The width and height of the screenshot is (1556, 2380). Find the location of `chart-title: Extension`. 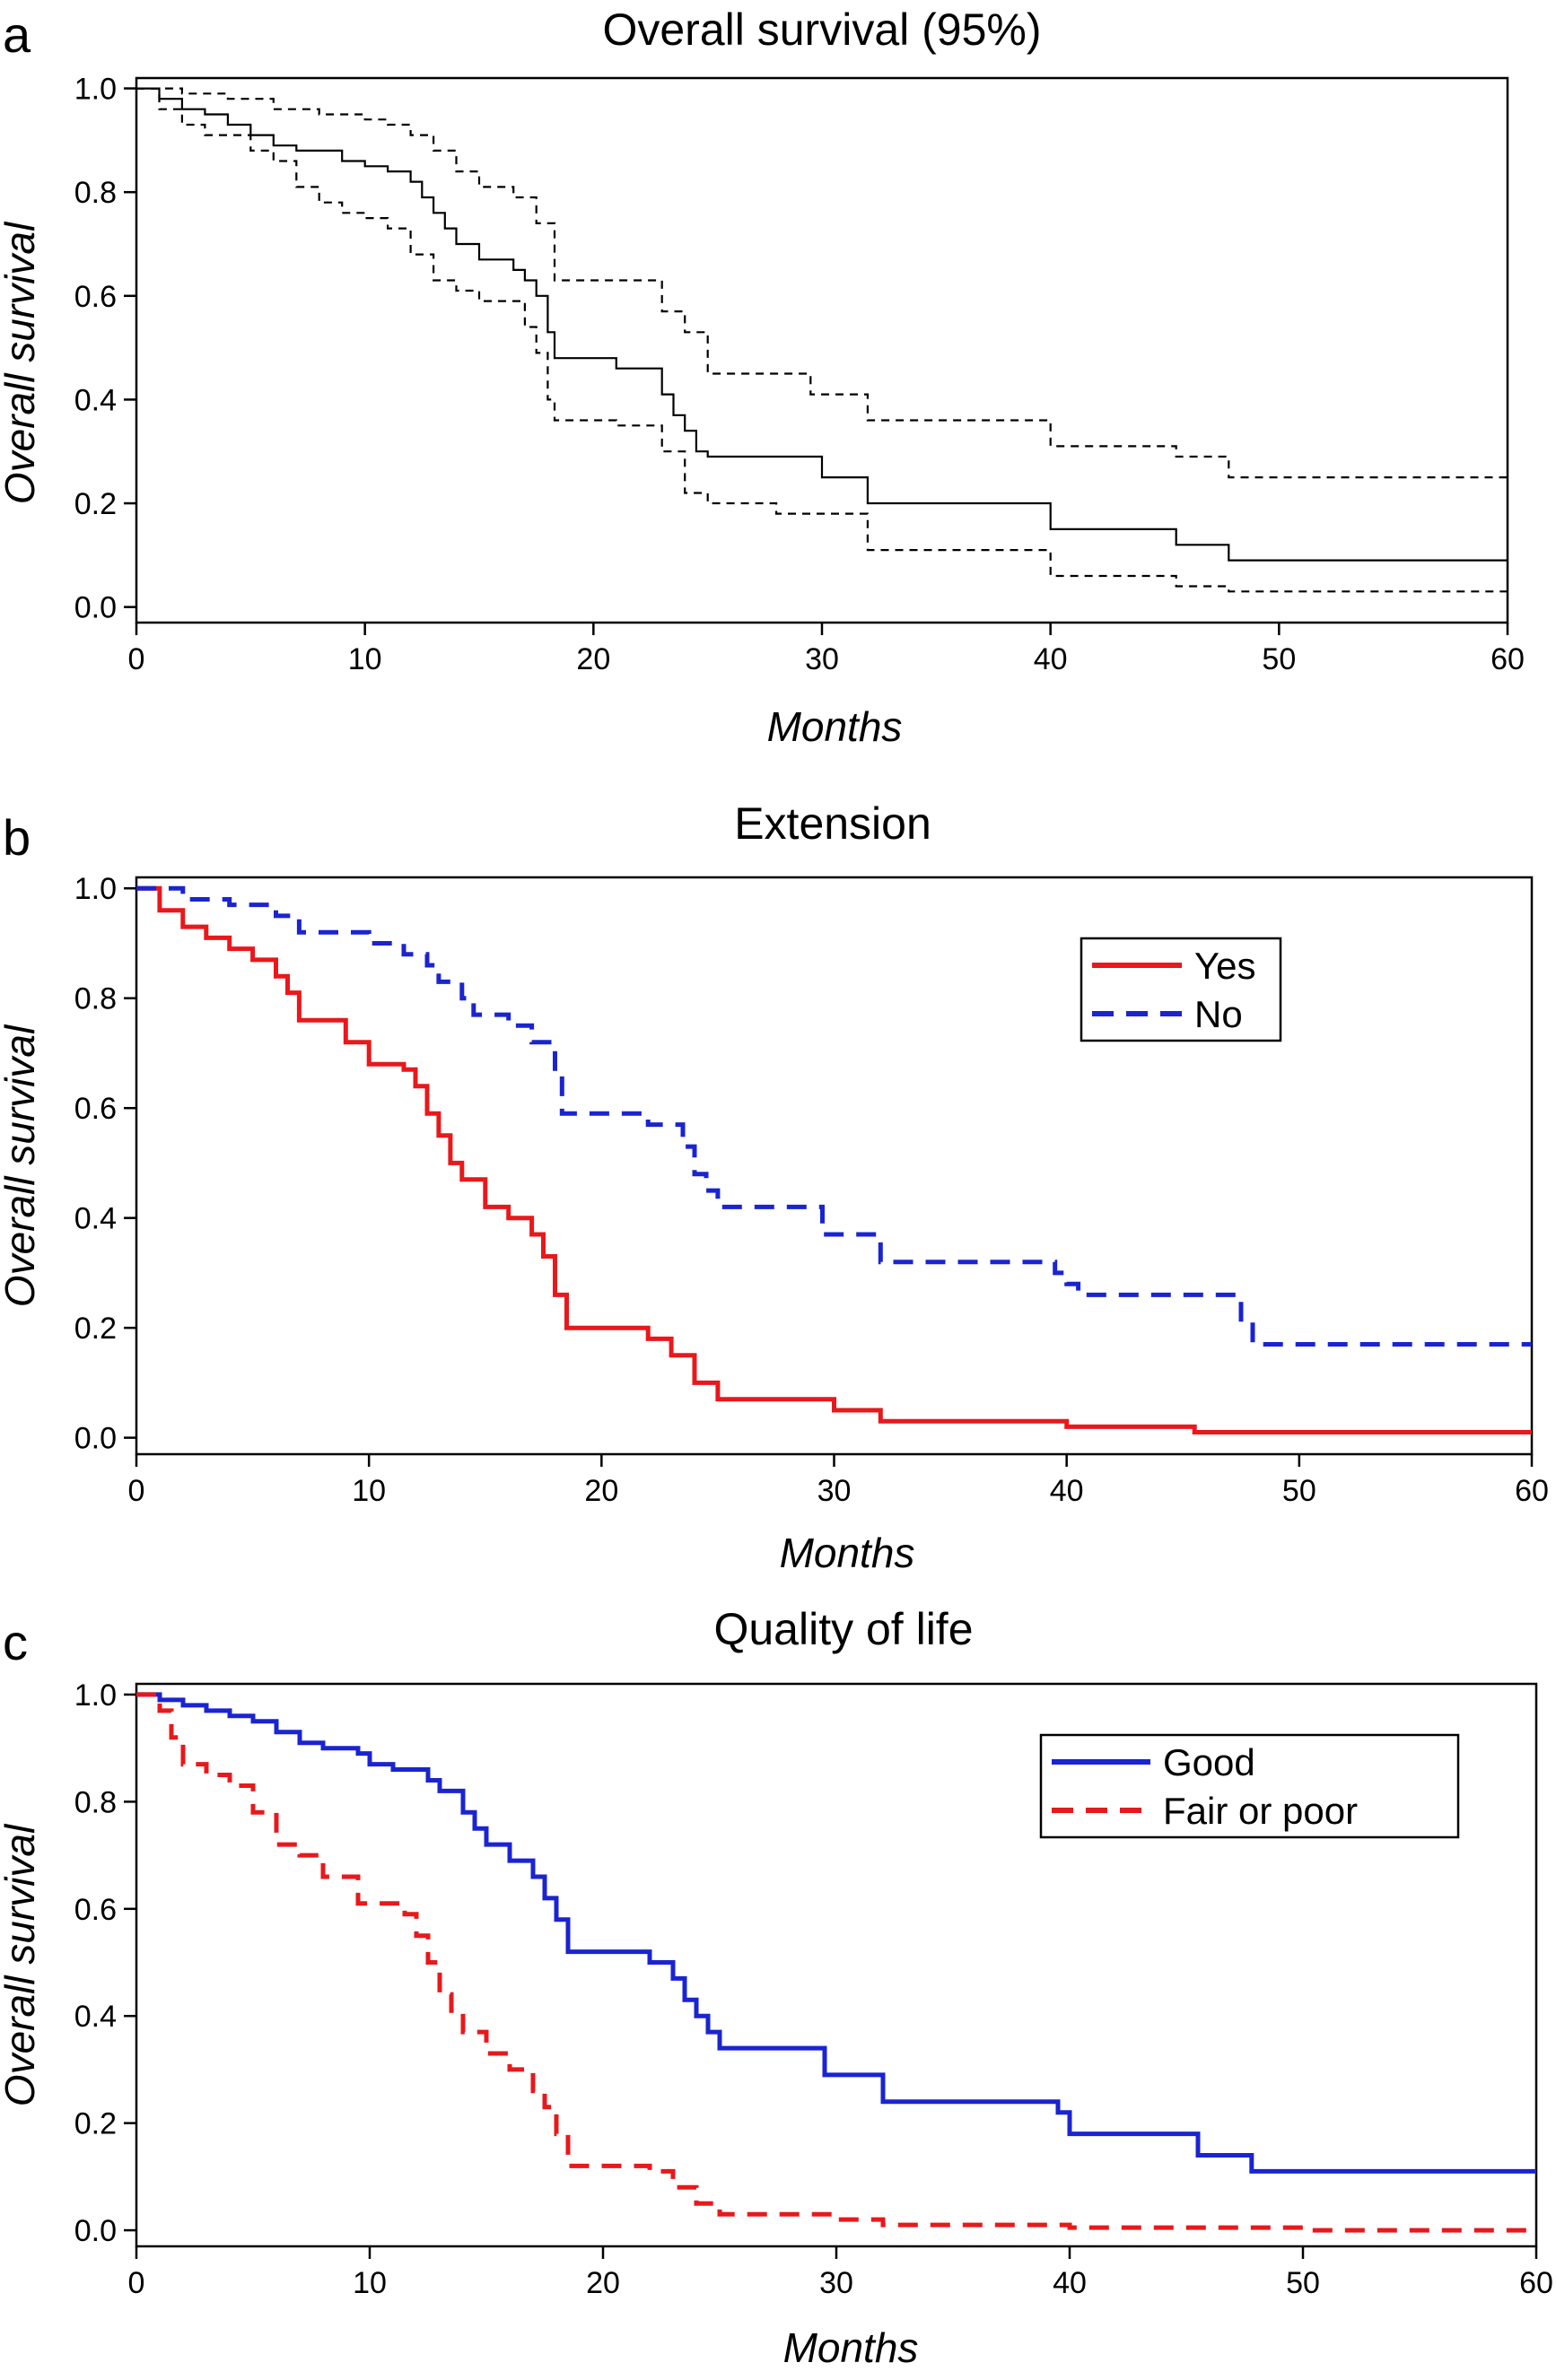

chart-title: Extension is located at coordinates (832, 823).